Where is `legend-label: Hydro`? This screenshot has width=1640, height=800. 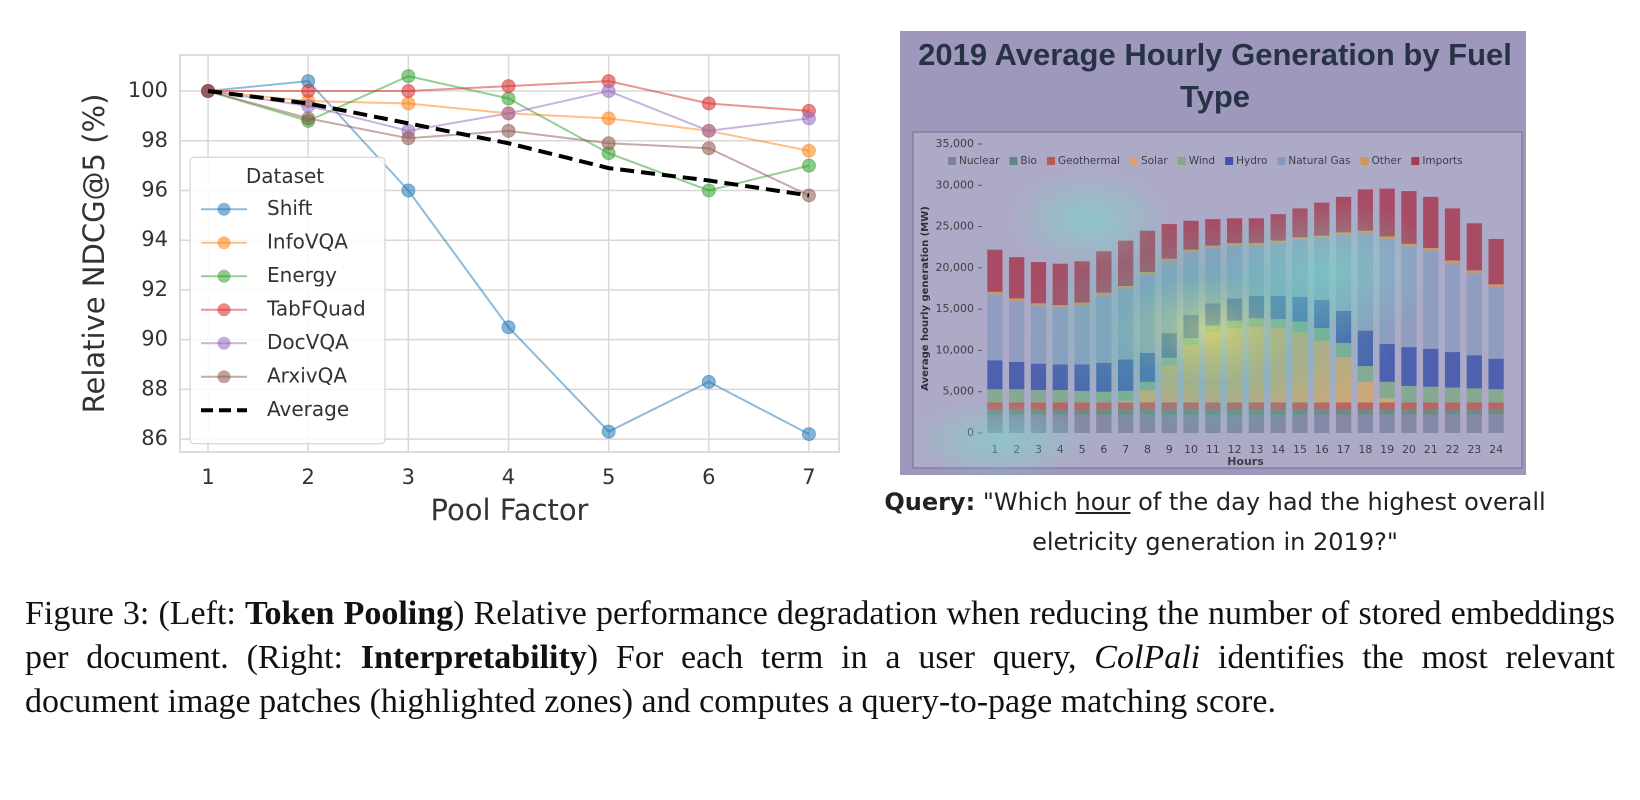
legend-label: Hydro is located at coordinates (1251, 161).